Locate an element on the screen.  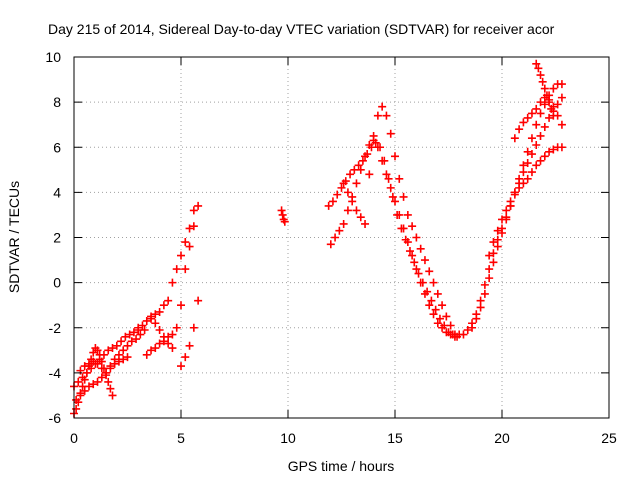
y-tick-label: 2 is located at coordinates (57, 238).